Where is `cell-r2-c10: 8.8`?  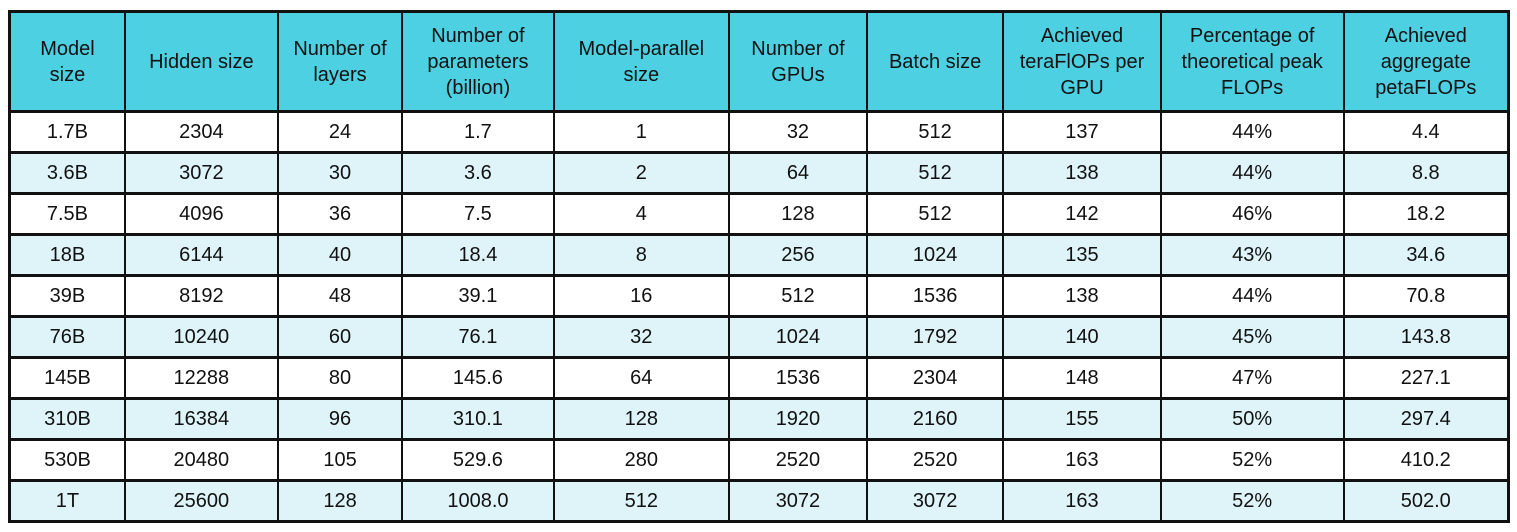 cell-r2-c10: 8.8 is located at coordinates (1426, 173).